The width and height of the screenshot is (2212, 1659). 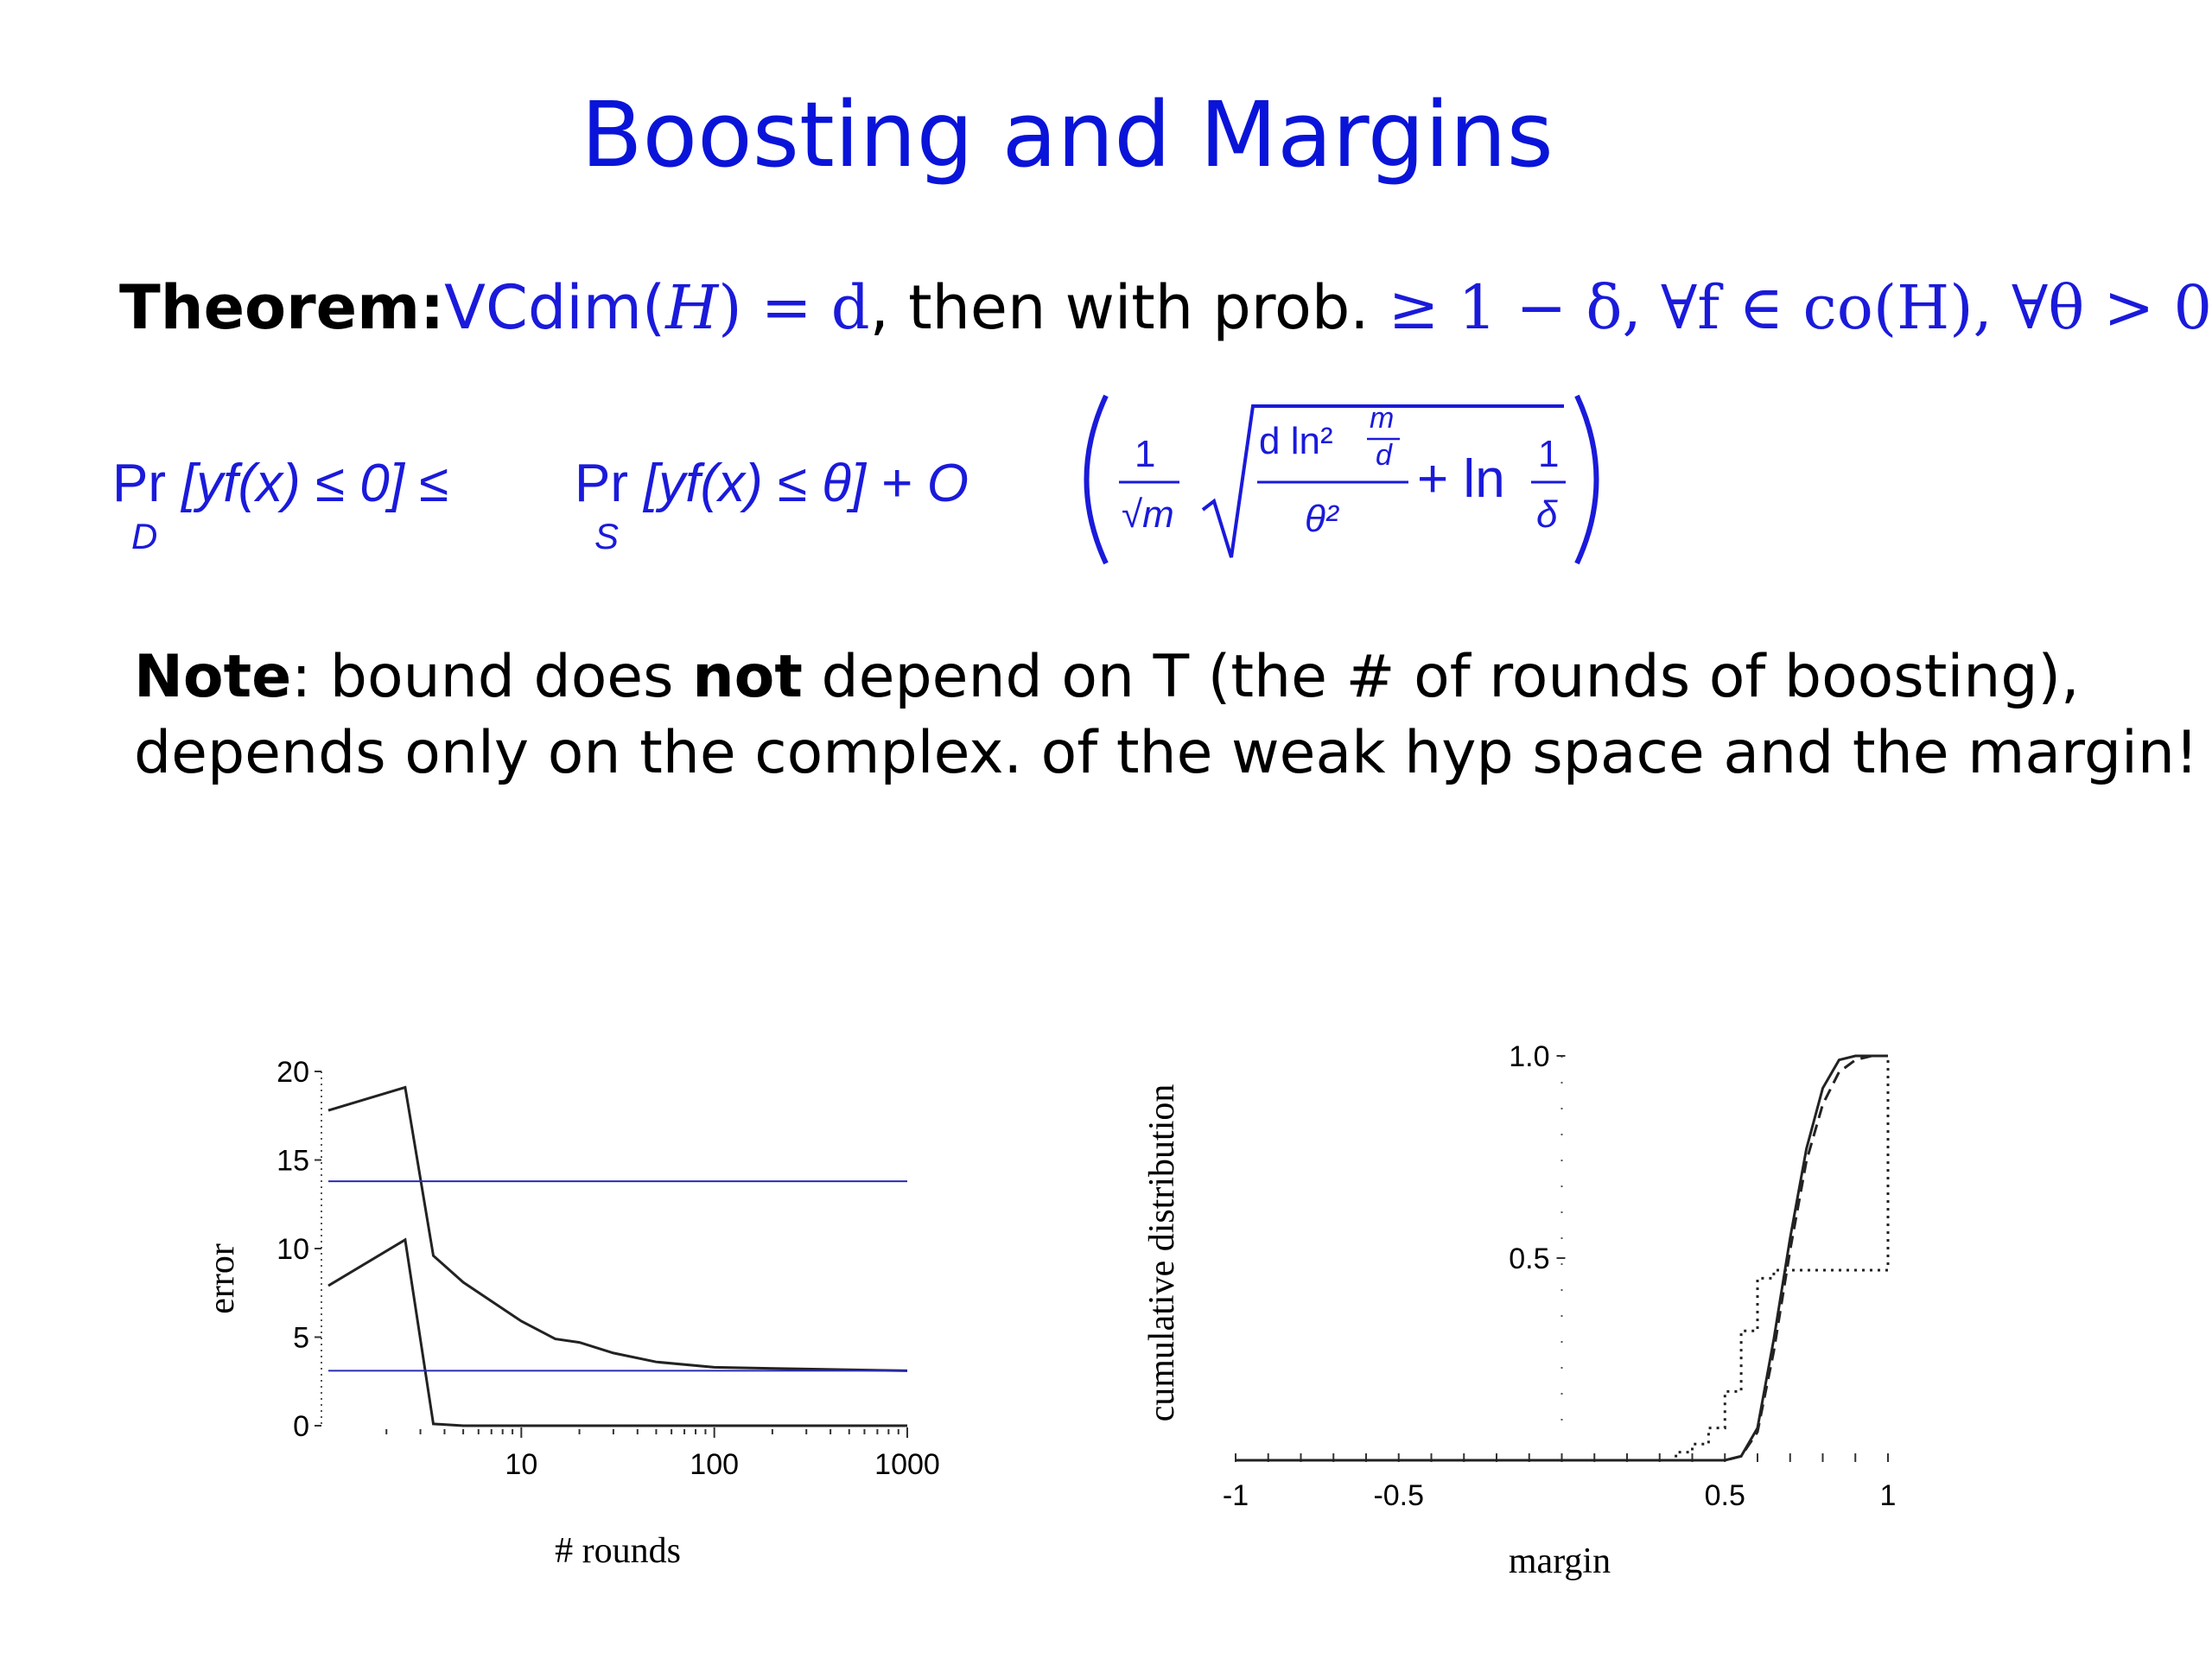 What do you see at coordinates (292, 1072) in the screenshot?
I see `y-tick-label: 20` at bounding box center [292, 1072].